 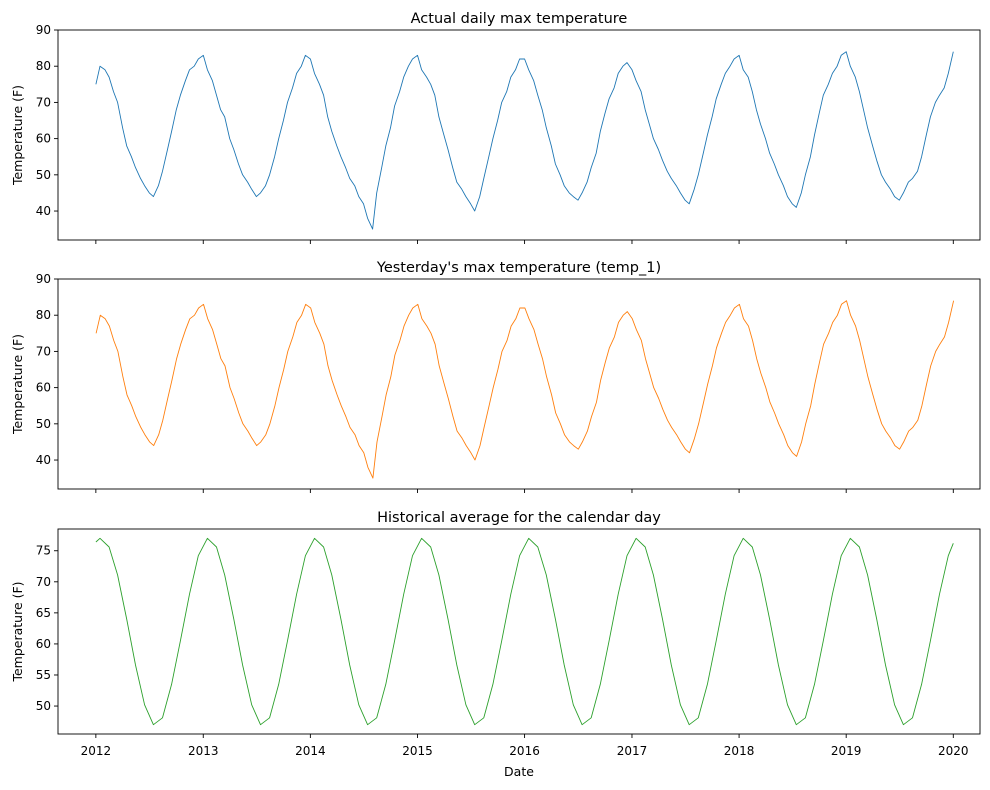 What do you see at coordinates (519, 19) in the screenshot?
I see `chart-title: Actual daily max temperature` at bounding box center [519, 19].